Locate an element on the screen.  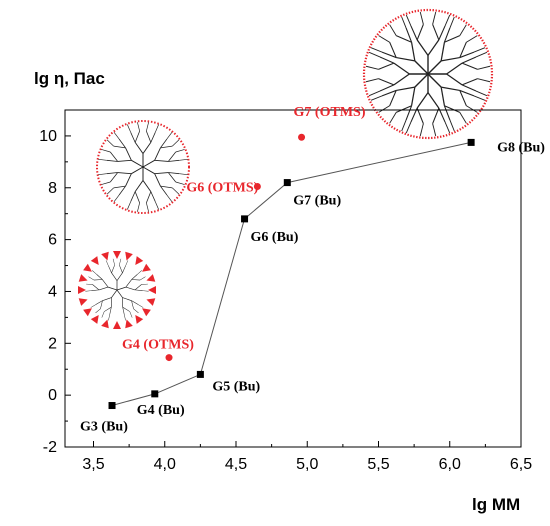
y-tick-label: 10 is located at coordinates (48, 136).